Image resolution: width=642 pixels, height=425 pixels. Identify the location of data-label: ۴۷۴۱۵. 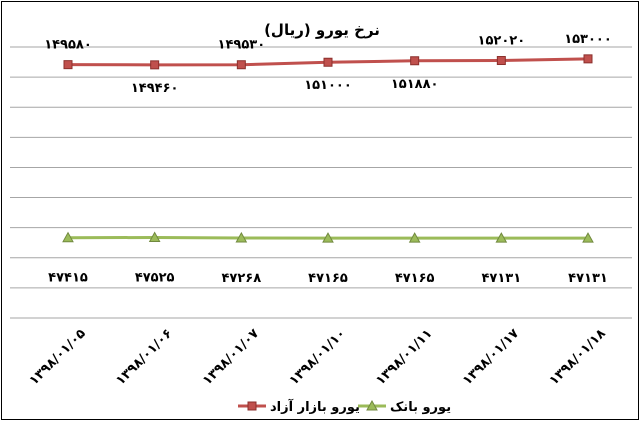
(68, 278).